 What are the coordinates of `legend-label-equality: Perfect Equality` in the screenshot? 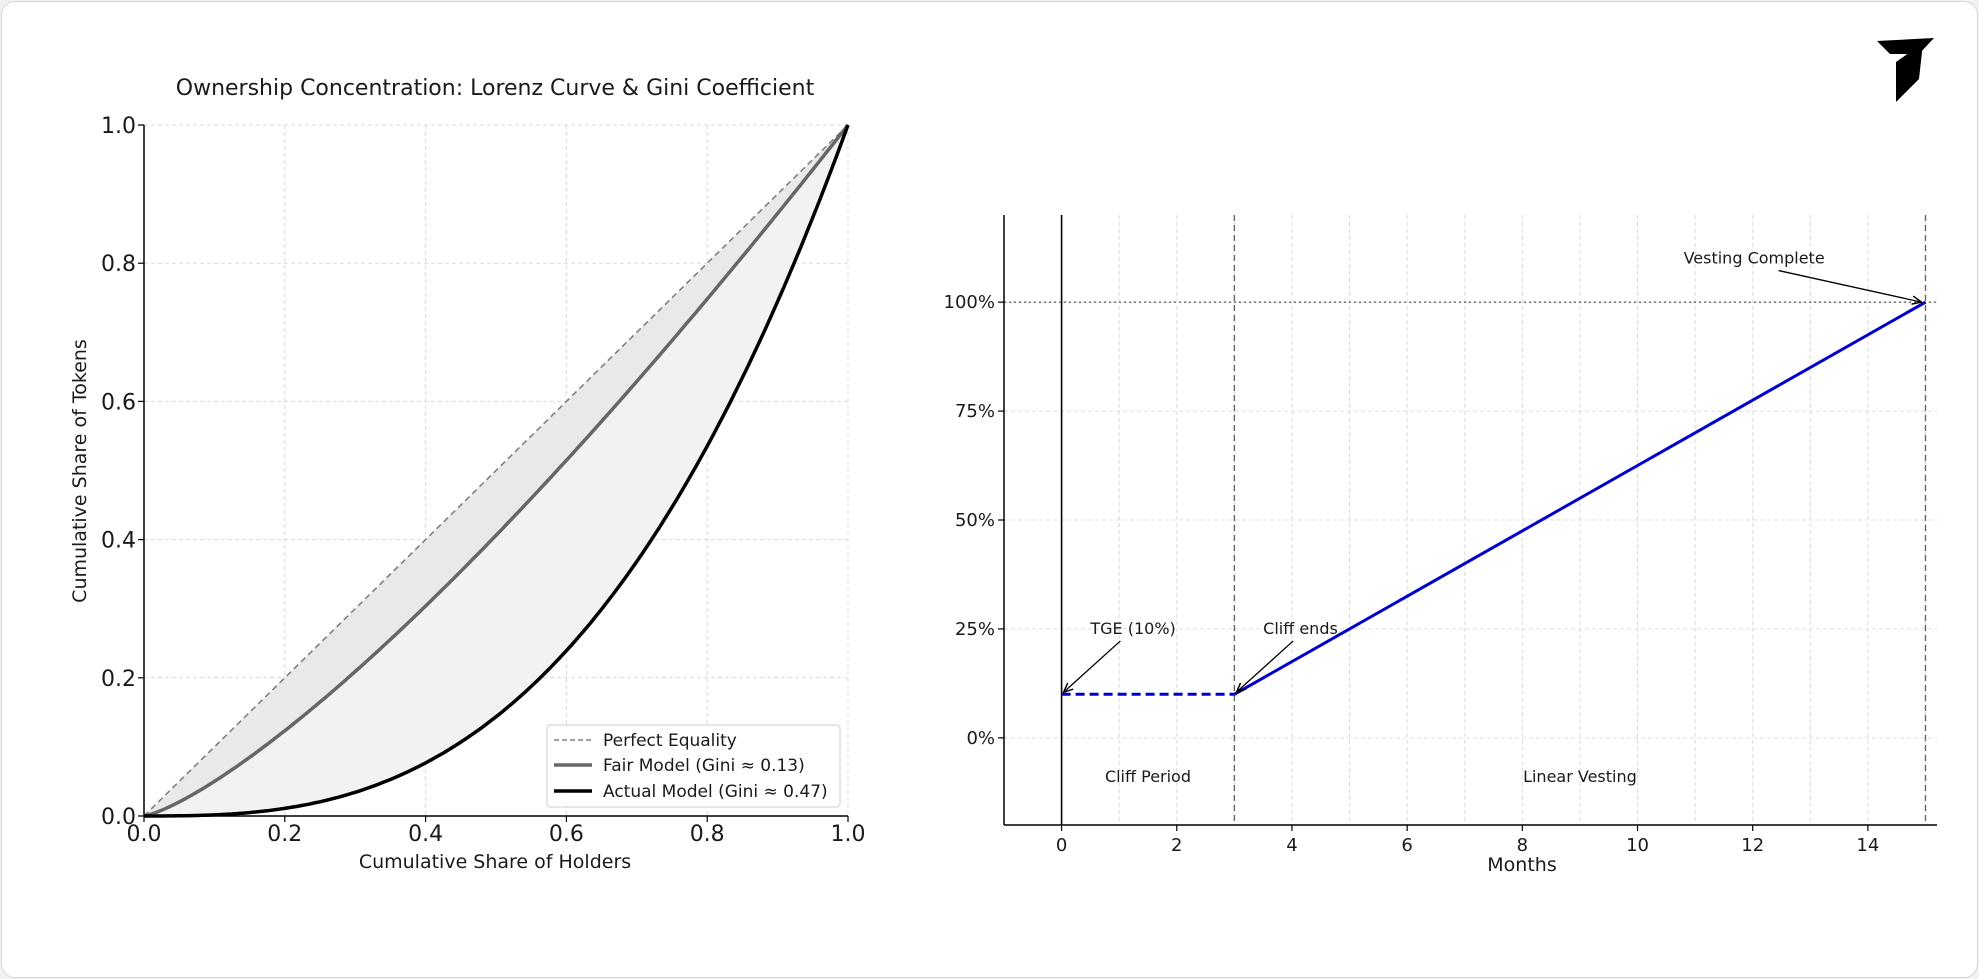 It's located at (670, 741).